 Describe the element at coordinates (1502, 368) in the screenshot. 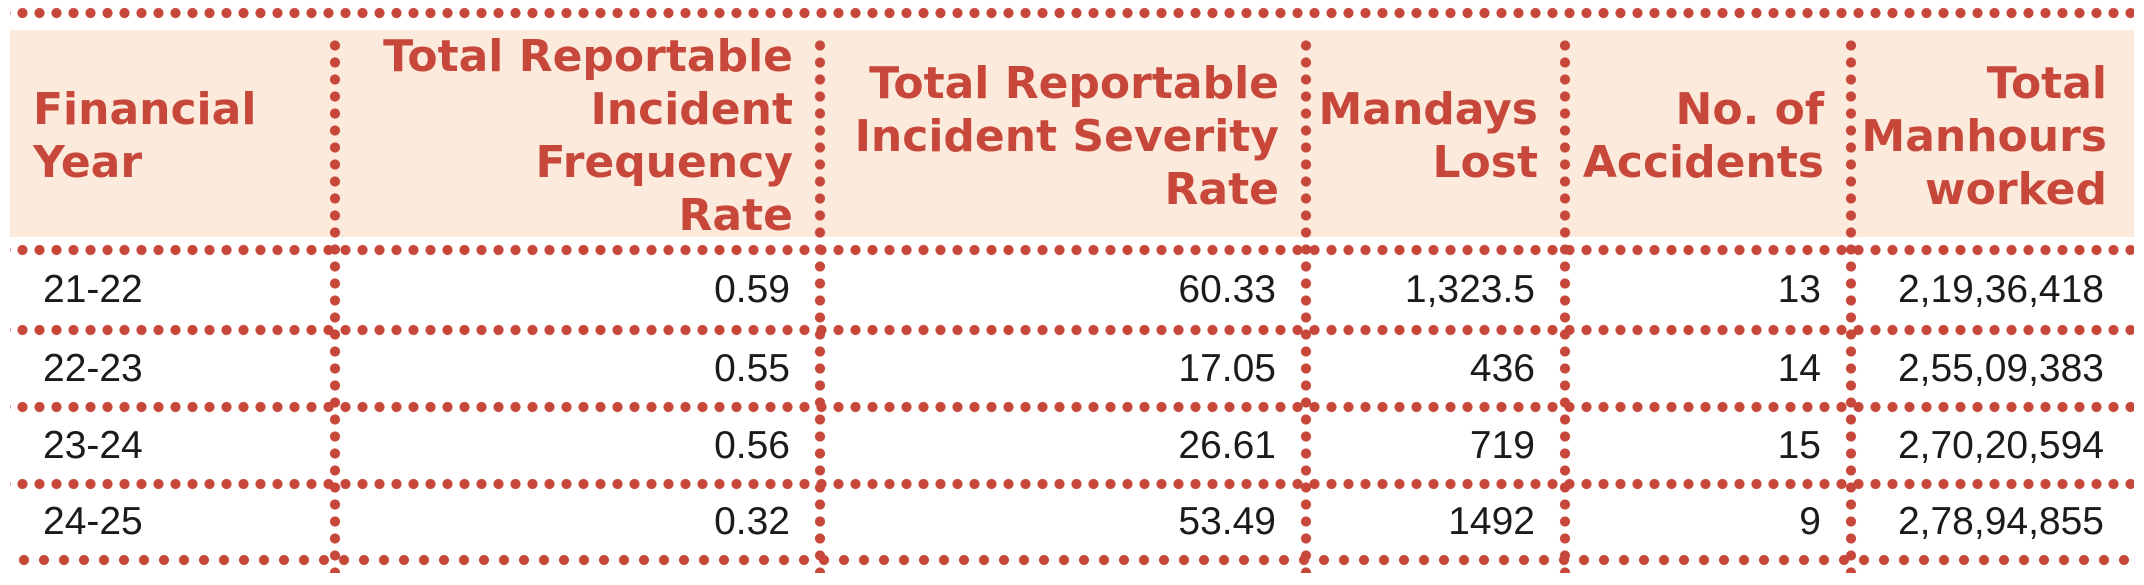

I see `table-cell-mandays-lost: 436` at that location.